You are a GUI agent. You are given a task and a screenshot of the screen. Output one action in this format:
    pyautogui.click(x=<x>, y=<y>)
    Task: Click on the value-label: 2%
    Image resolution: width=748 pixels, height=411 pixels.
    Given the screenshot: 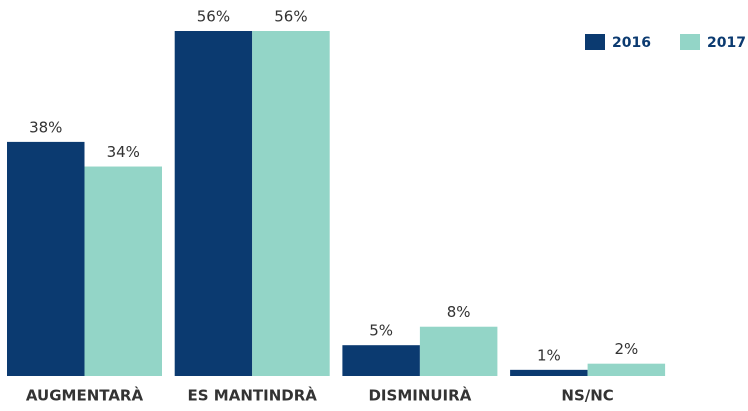 What is the action you would take?
    pyautogui.click(x=626, y=349)
    